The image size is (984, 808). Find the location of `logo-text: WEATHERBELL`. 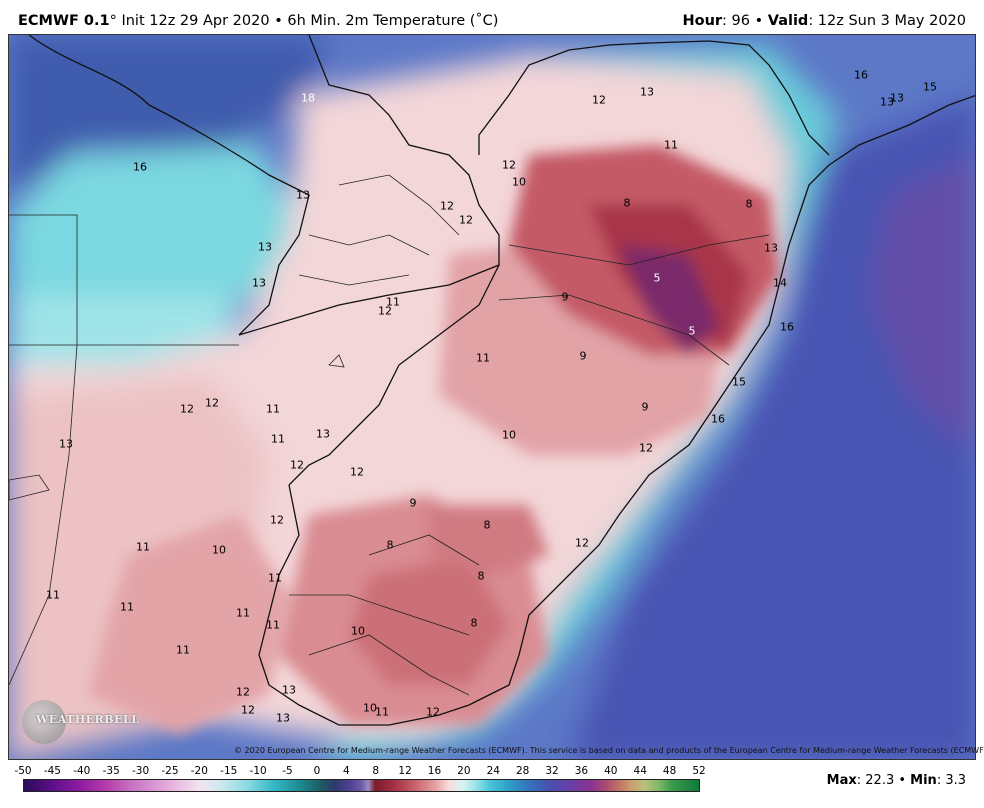

logo-text: WEATHERBELL is located at coordinates (88, 719).